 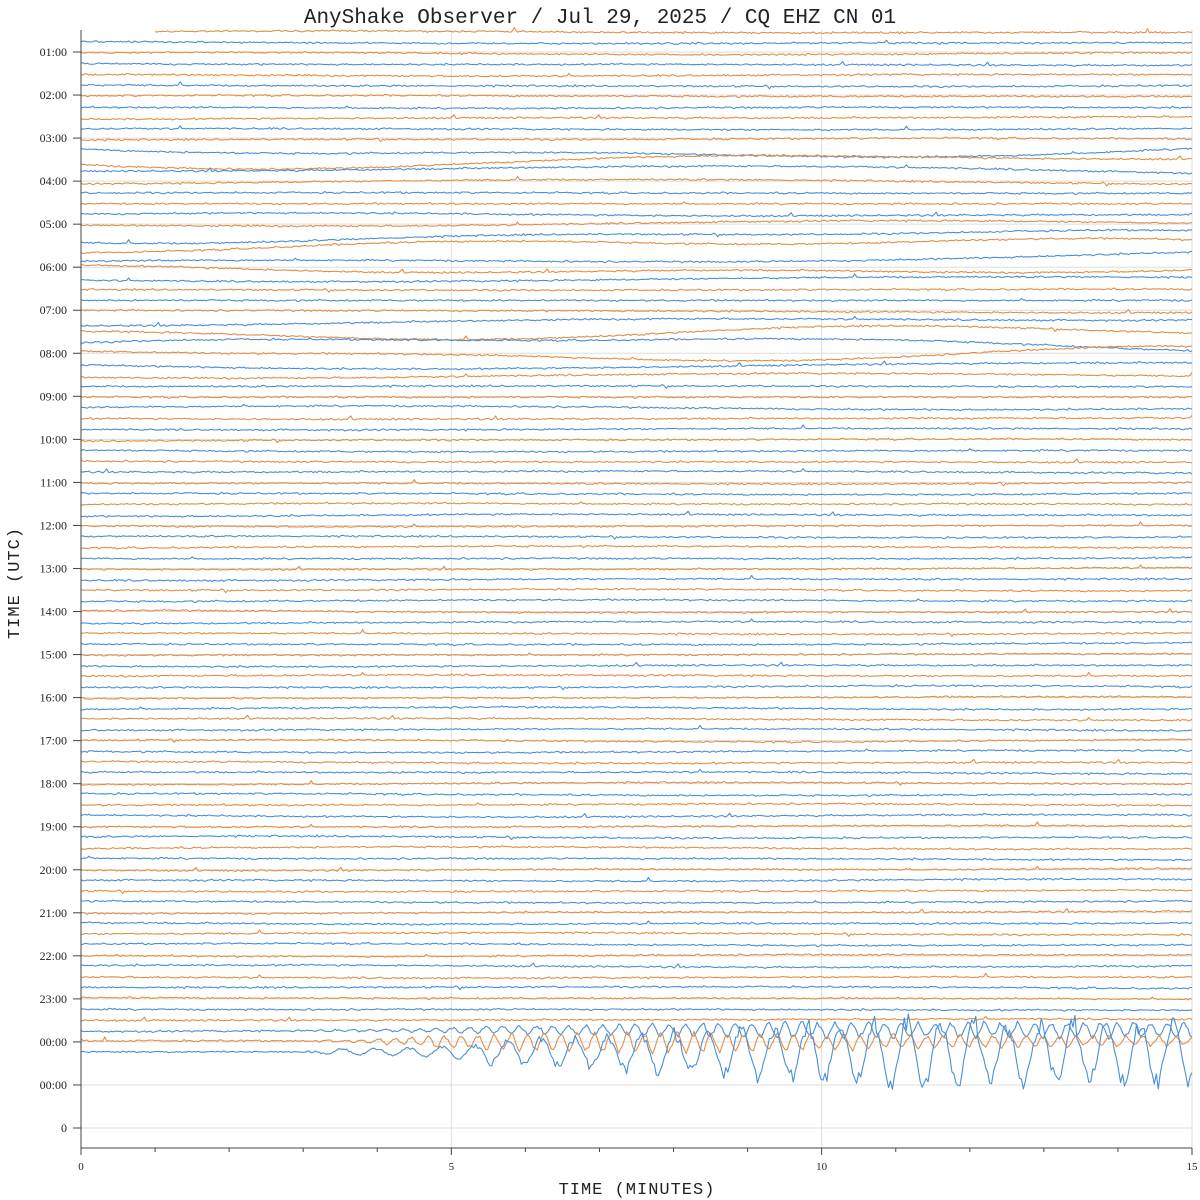 What do you see at coordinates (53, 181) in the screenshot?
I see `y-tick-label: 04:00` at bounding box center [53, 181].